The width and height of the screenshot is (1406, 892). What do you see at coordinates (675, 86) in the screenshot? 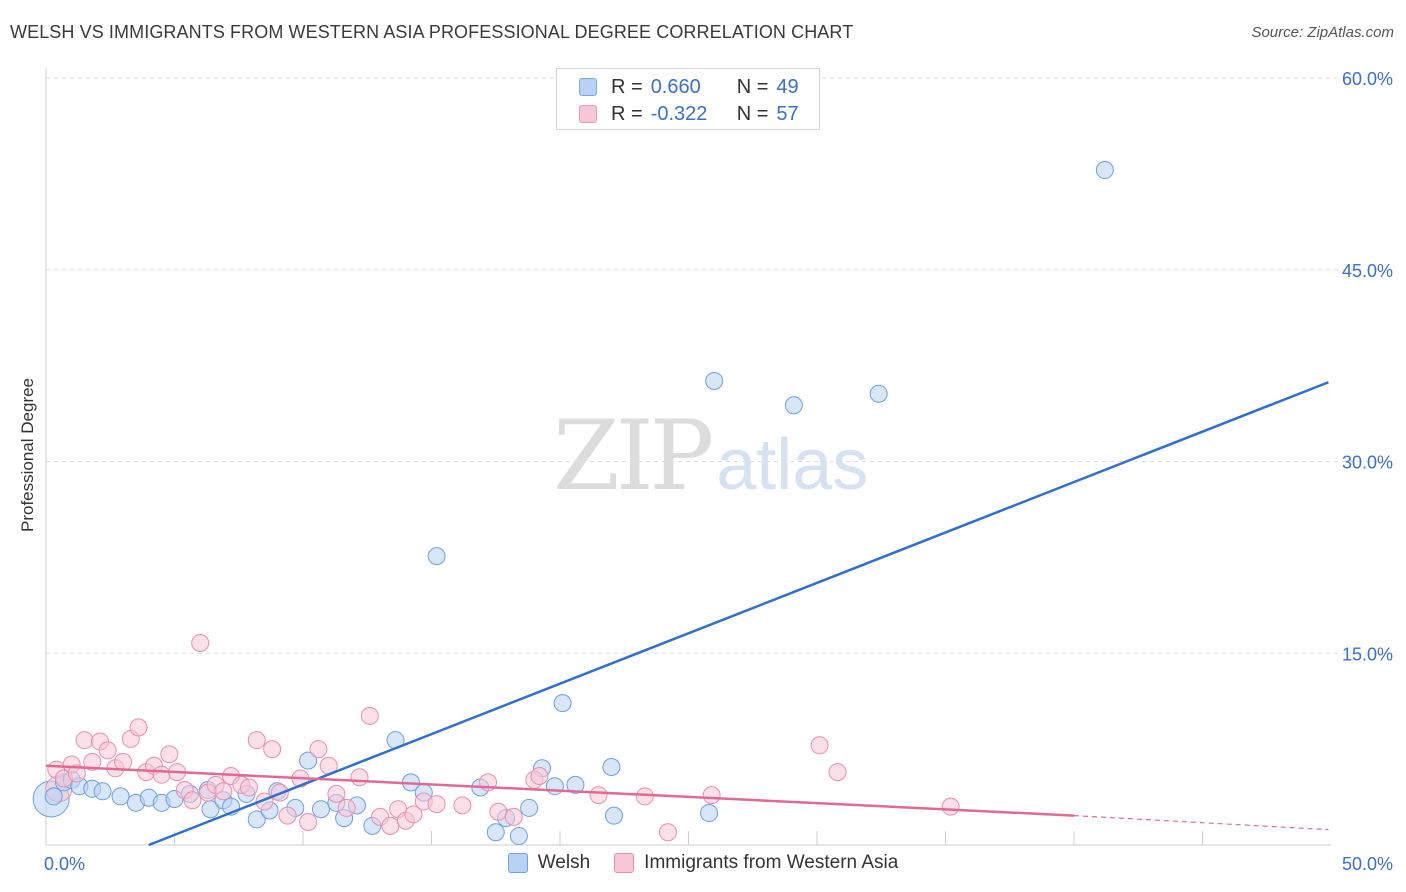
I see `legend-r-value-welsh: 0.660` at bounding box center [675, 86].